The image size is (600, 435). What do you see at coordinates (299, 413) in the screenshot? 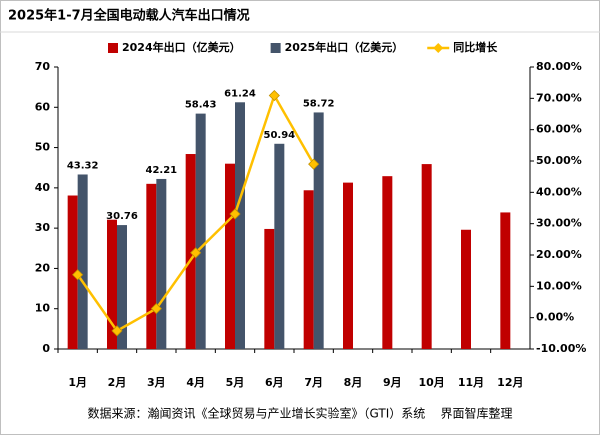
I see `source: 数据来源：瀚闻资讯《全球贸易与产业增长实验室》（GTI）系统 界面智库整理` at bounding box center [299, 413].